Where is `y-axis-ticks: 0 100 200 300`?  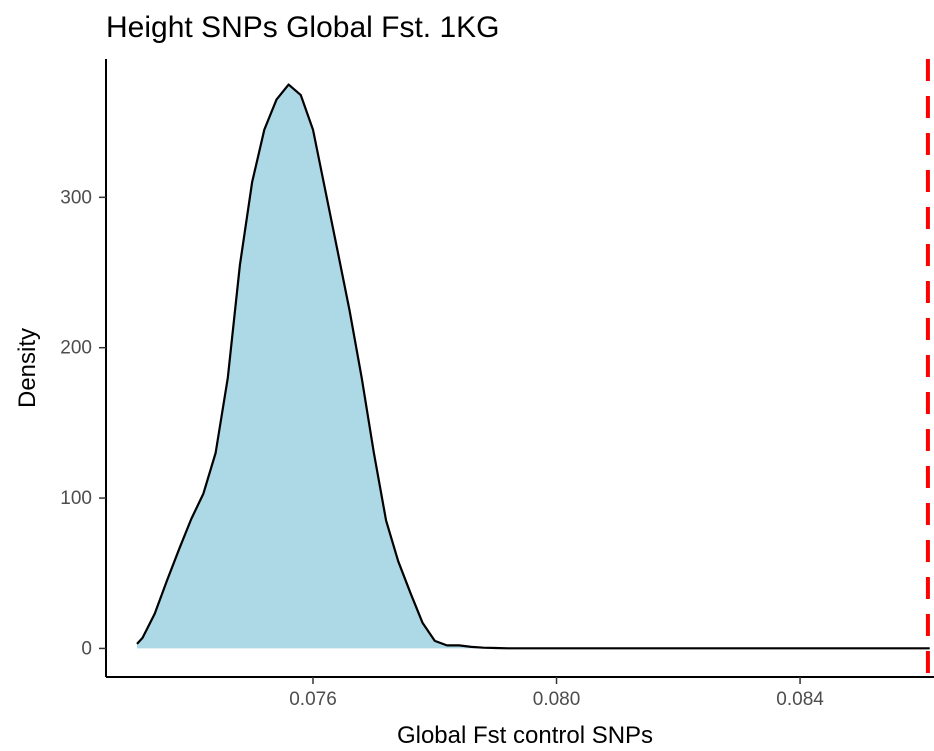
y-axis-ticks: 0 100 200 300 is located at coordinates (83, 423).